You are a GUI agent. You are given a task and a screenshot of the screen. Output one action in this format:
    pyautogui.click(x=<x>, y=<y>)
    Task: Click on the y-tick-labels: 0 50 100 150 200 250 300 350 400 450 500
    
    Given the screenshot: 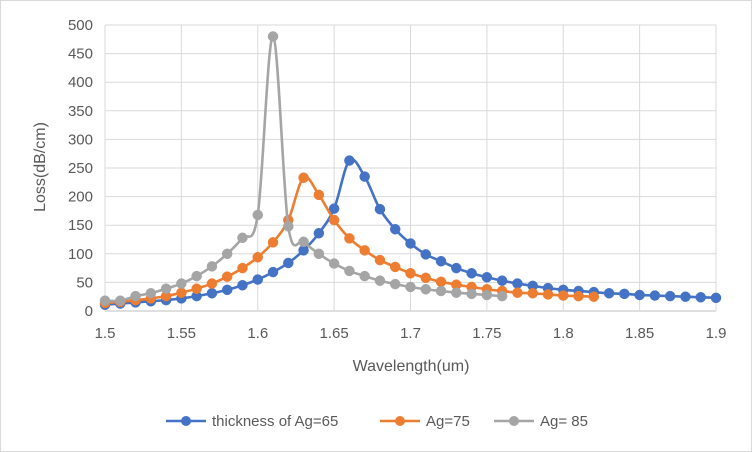 What is the action you would take?
    pyautogui.click(x=80, y=168)
    